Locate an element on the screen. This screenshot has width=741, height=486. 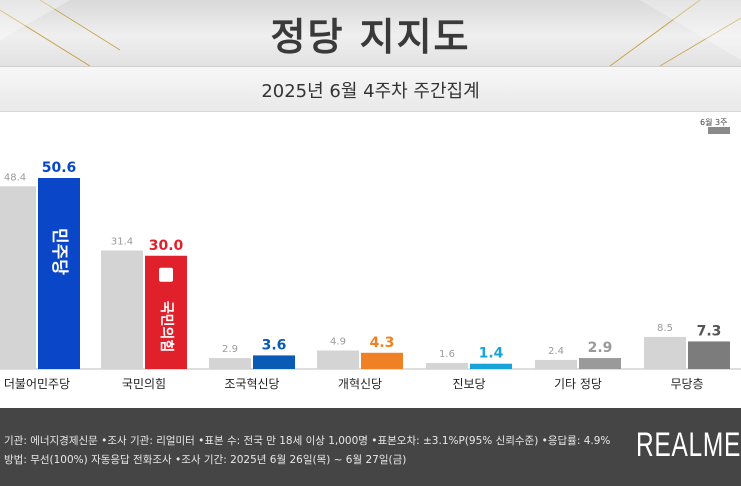
page-title: 정당 지지도 is located at coordinates (370, 37).